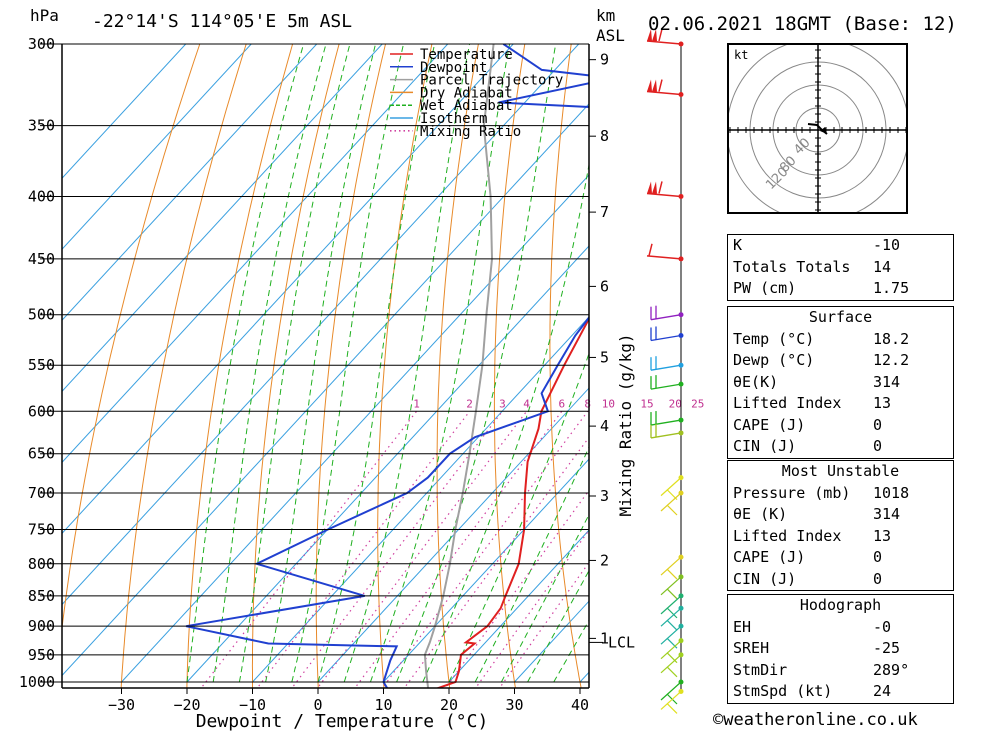 The image size is (1000, 733). Describe the element at coordinates (765, 288) in the screenshot. I see `stat-label: PW (cm)` at that location.